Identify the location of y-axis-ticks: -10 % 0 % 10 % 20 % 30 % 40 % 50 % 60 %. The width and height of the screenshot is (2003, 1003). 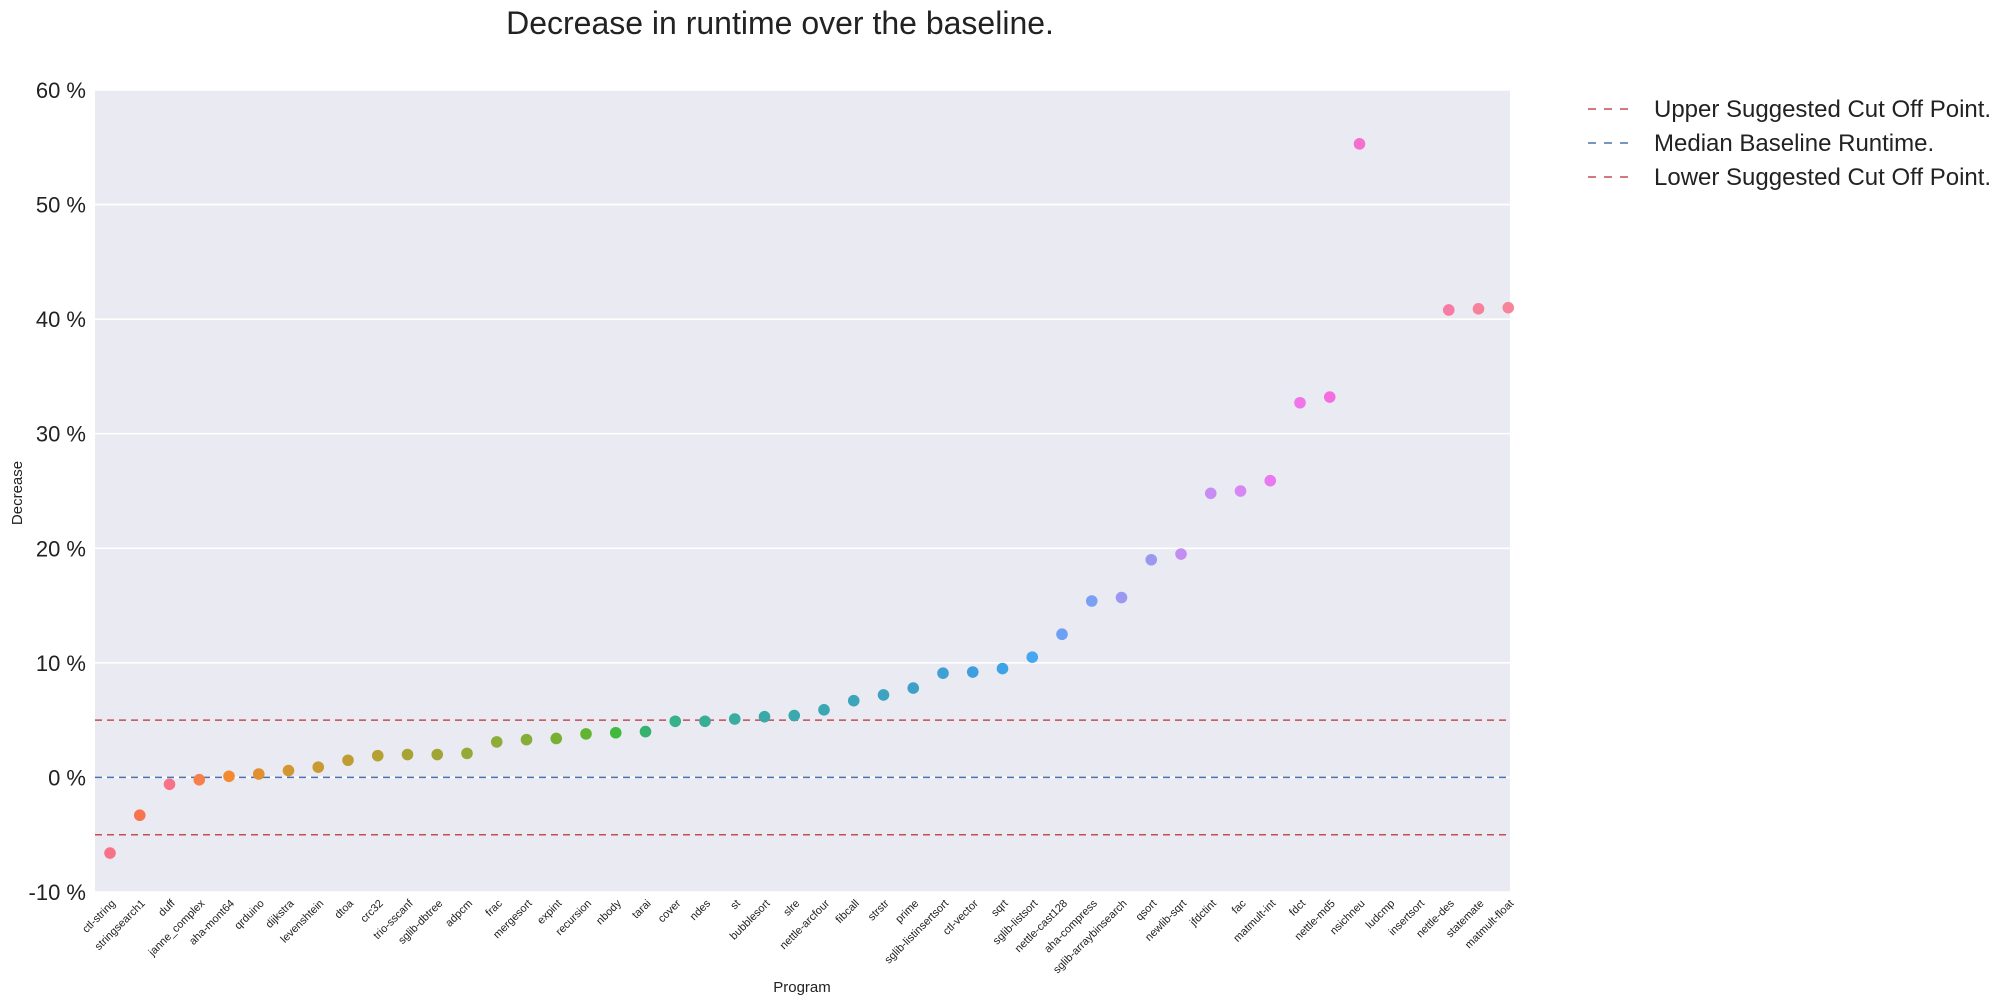
(57, 491).